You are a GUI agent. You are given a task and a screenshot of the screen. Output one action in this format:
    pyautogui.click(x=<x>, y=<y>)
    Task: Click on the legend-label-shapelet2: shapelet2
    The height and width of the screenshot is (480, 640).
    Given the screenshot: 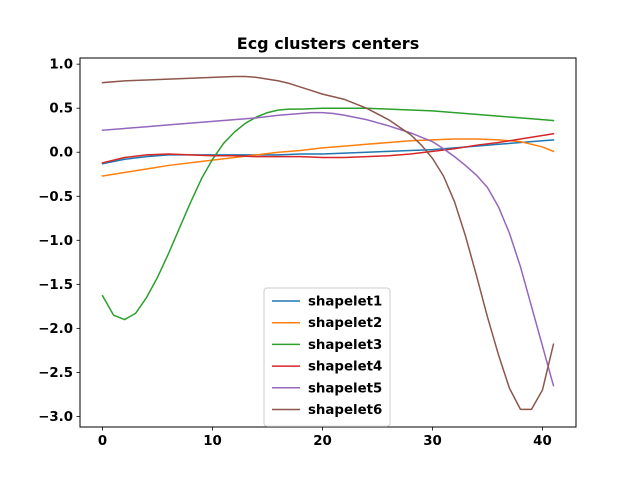 What is the action you would take?
    pyautogui.click(x=345, y=323)
    